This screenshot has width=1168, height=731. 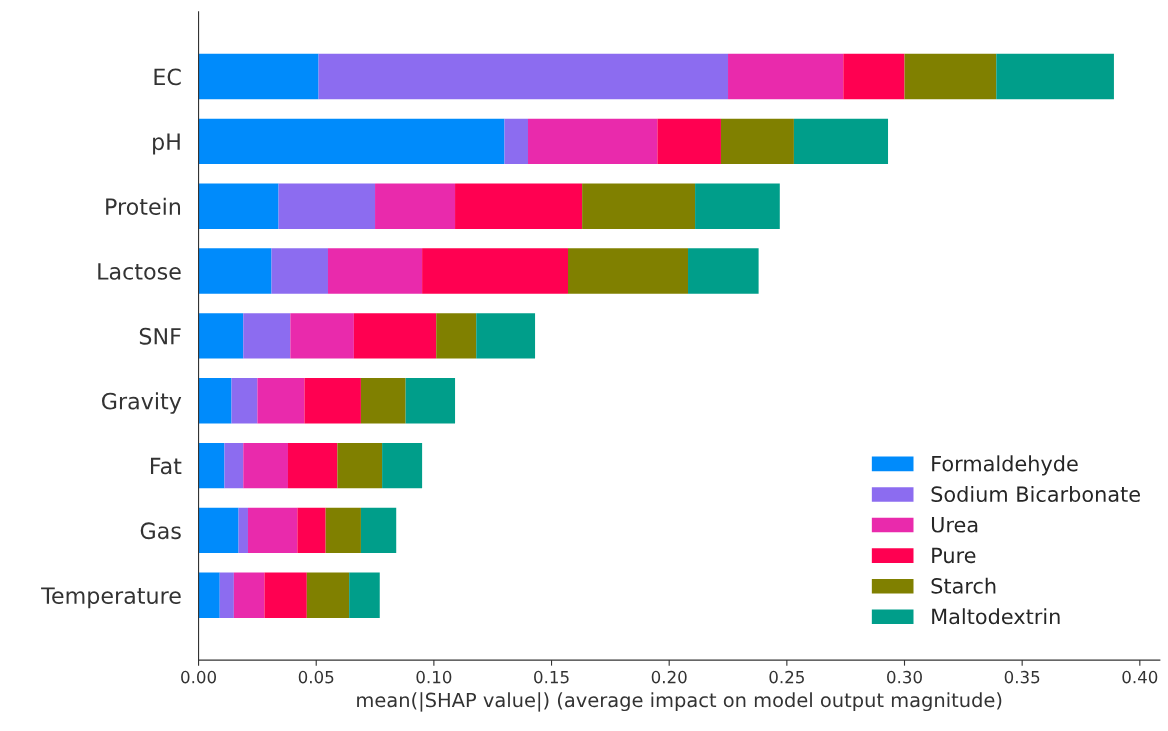 I want to click on y-tick-label: SNF, so click(x=160, y=336).